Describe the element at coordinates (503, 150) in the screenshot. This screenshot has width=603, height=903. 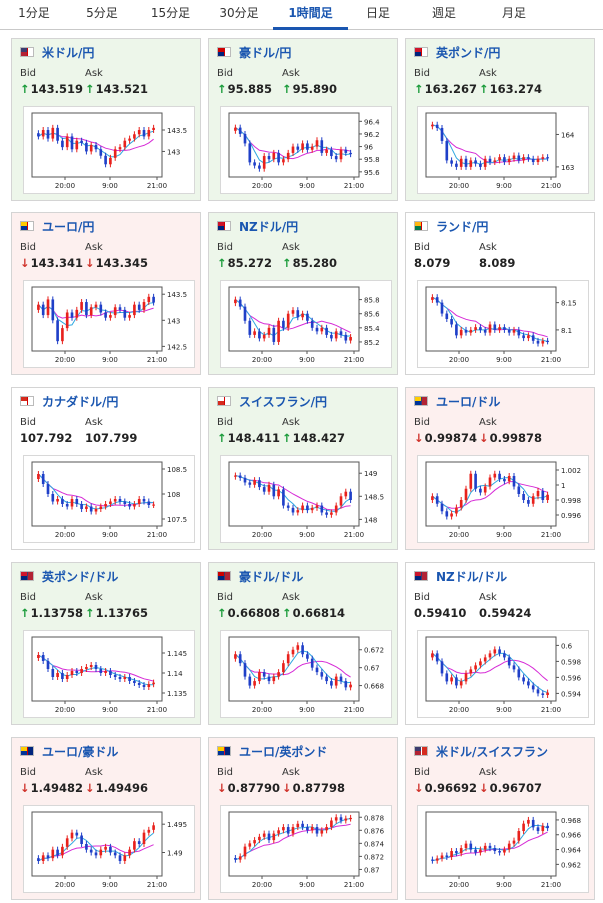
I see `mini-candlestick-chart: 164 163 20:00 9:00 21:00` at that location.